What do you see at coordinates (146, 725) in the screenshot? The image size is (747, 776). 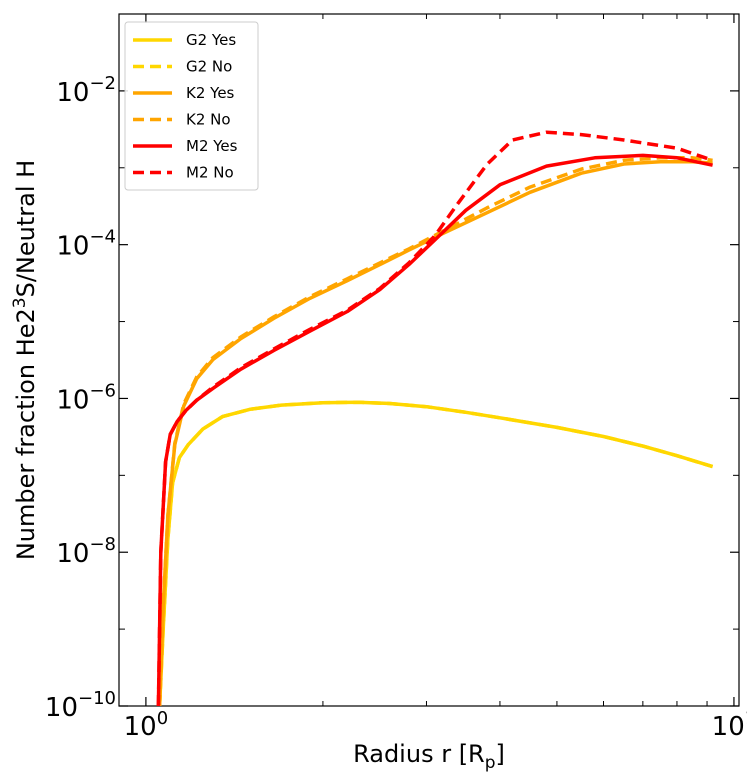 I see `x-tick-label: 100` at bounding box center [146, 725].